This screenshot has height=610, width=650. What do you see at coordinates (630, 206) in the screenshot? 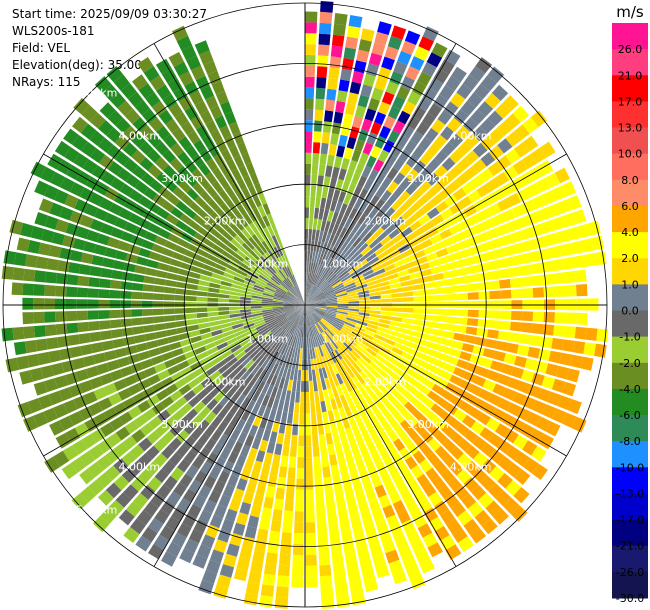
I see `colorbar-tick-label: 6.0` at bounding box center [630, 206].